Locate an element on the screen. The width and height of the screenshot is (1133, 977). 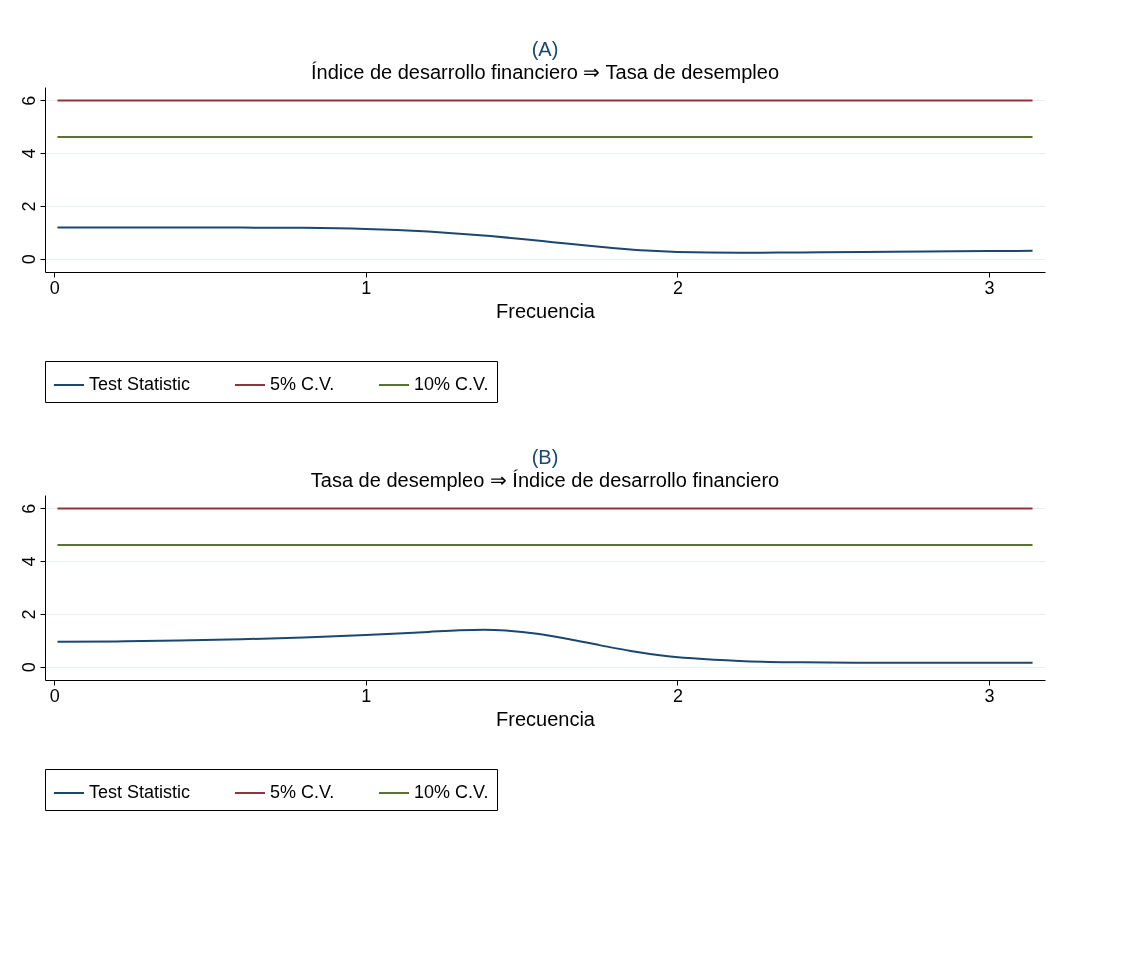
chart-subtitle: Tasa de desempleo ⇒ Índice de desarrollo financiero is located at coordinates (545, 480).